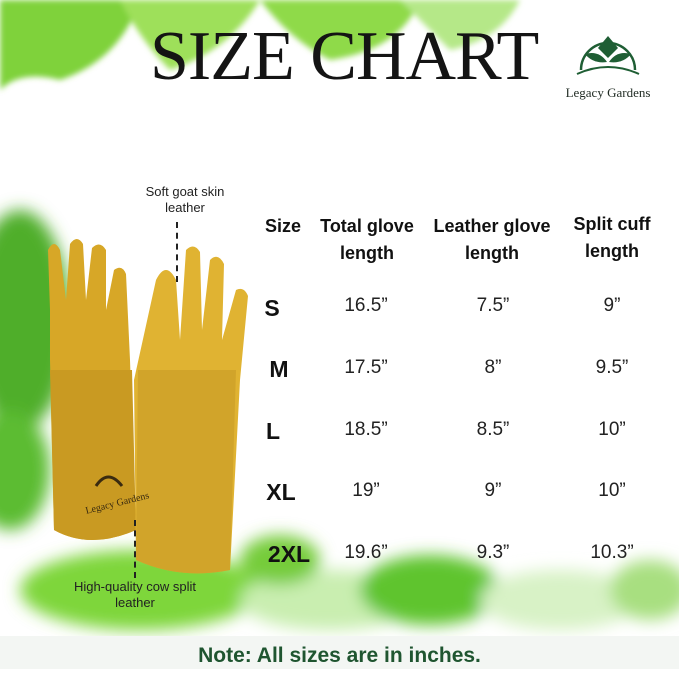  What do you see at coordinates (283, 226) in the screenshot?
I see `header-size: Size` at bounding box center [283, 226].